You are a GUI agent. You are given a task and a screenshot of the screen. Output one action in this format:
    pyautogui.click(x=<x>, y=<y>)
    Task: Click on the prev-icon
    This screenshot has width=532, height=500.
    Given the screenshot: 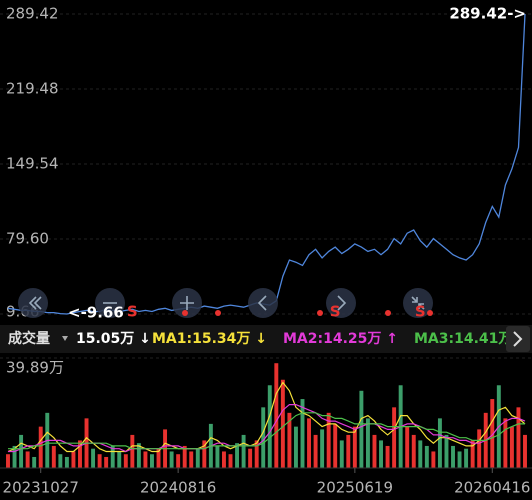 What is the action you would take?
    pyautogui.click(x=262, y=303)
    